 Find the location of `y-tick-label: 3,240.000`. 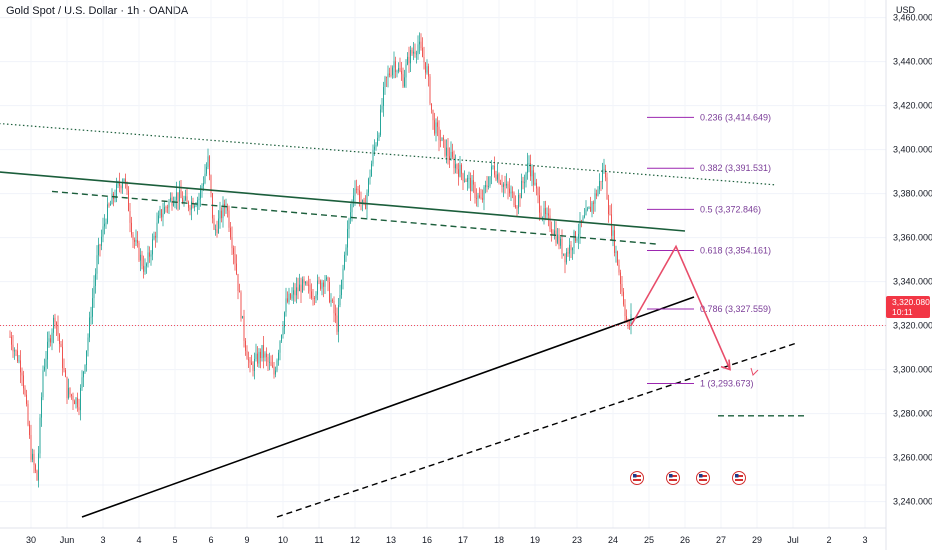

y-tick-label: 3,240.000 is located at coordinates (912, 502).